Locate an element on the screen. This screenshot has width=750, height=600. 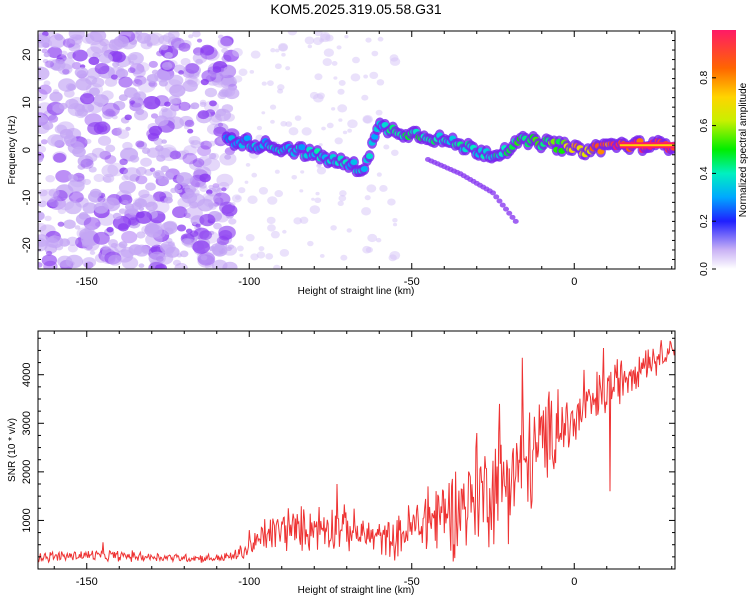
heatmap-ridge-cell is located at coordinates (302, 147).